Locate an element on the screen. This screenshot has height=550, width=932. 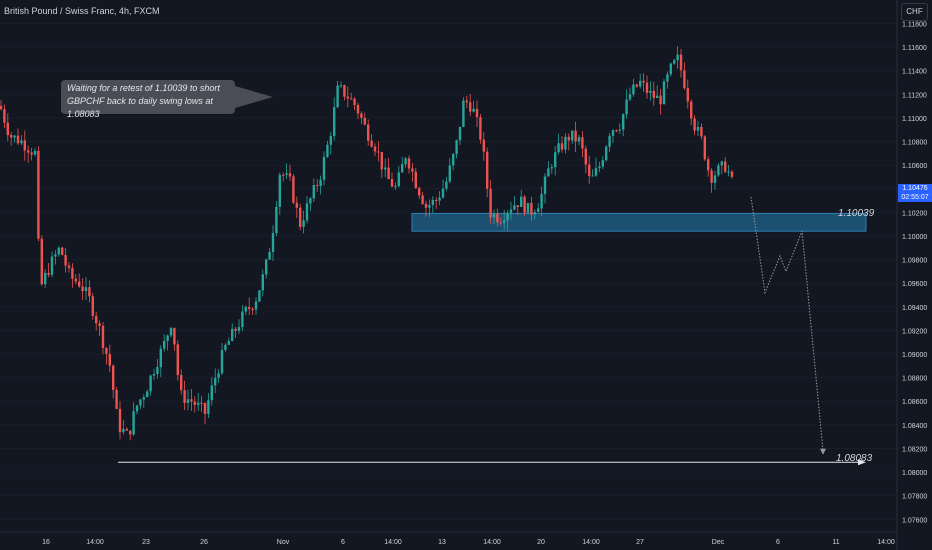
price-tick-label: 1.08600 is located at coordinates (914, 402).